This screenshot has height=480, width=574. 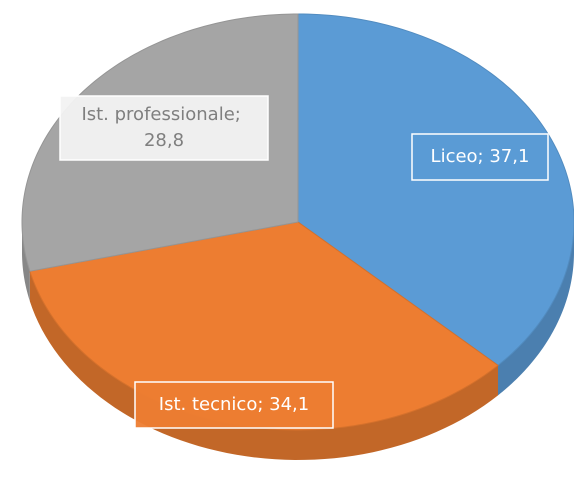 I want to click on data-label-line: 28,8, so click(x=164, y=140).